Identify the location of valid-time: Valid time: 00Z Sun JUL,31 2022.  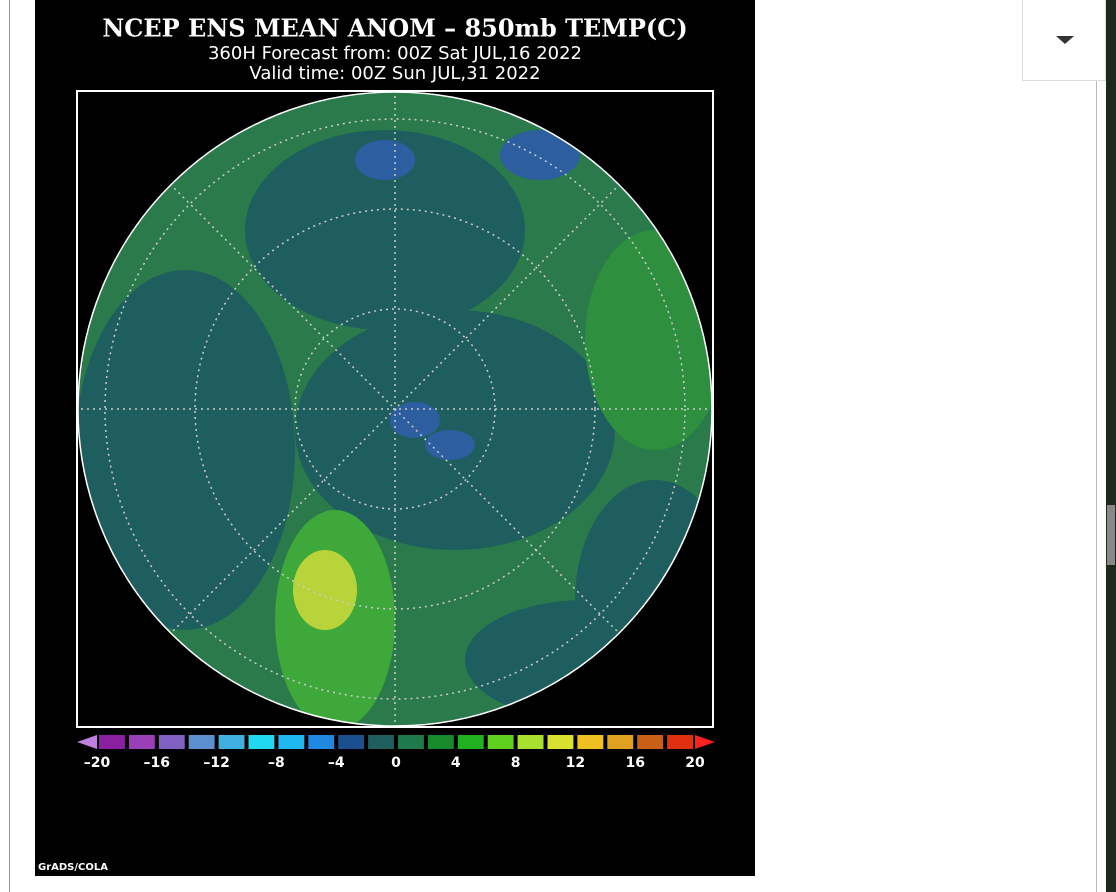
(394, 73).